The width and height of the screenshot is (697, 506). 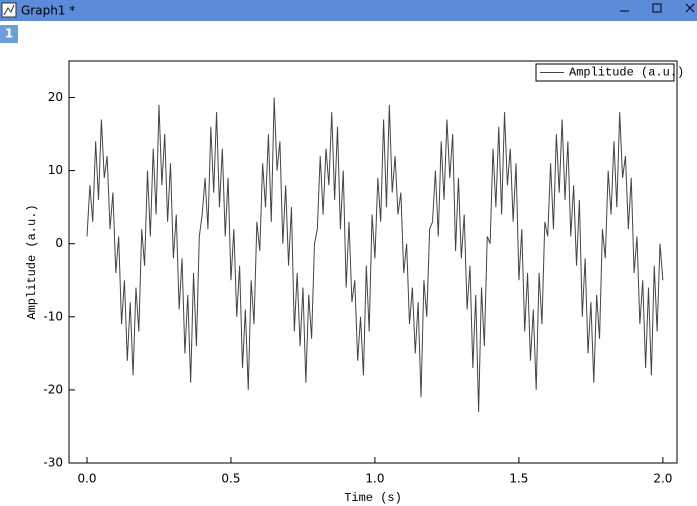 What do you see at coordinates (53, 463) in the screenshot?
I see `y-tick-label: -30` at bounding box center [53, 463].